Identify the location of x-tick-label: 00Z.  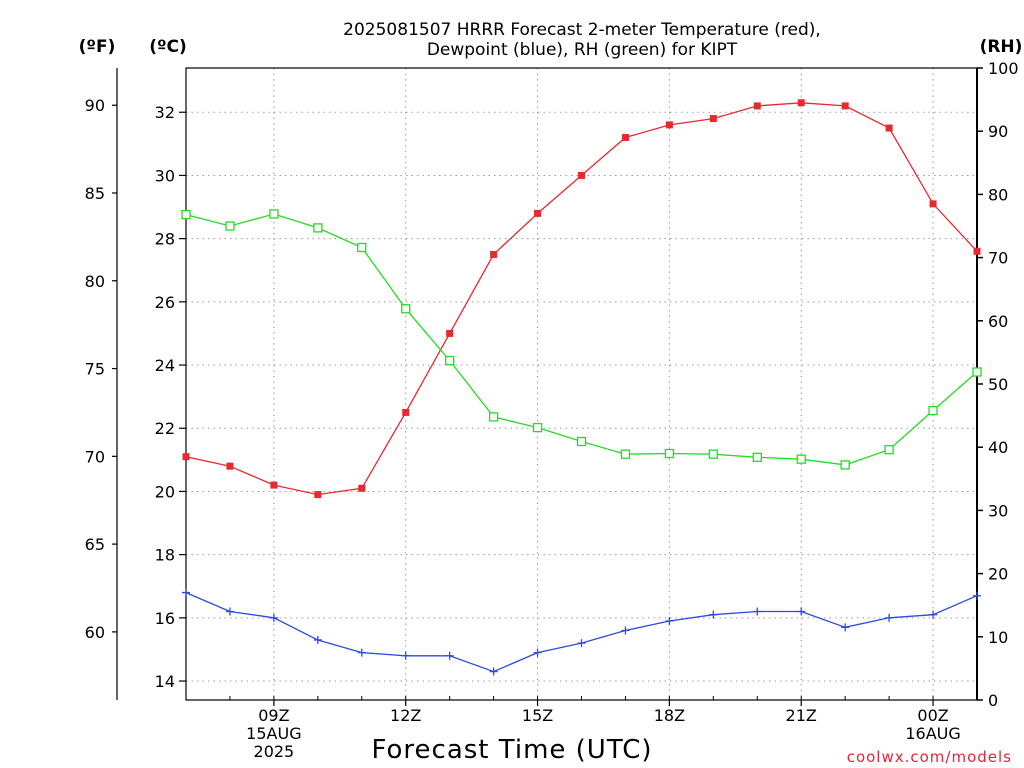
(932, 715).